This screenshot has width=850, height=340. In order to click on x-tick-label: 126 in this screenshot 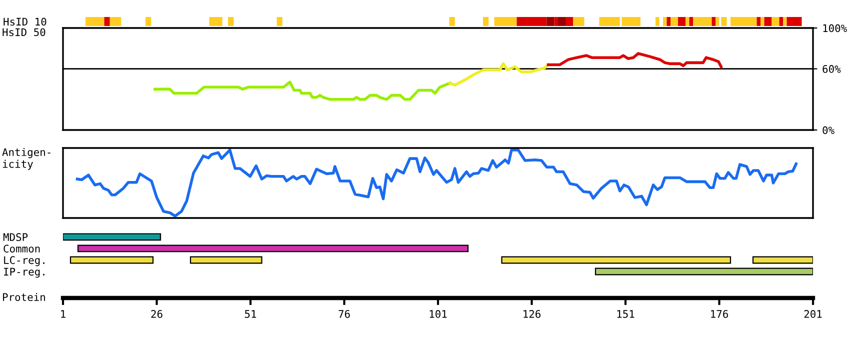, I will do `click(532, 314)`.